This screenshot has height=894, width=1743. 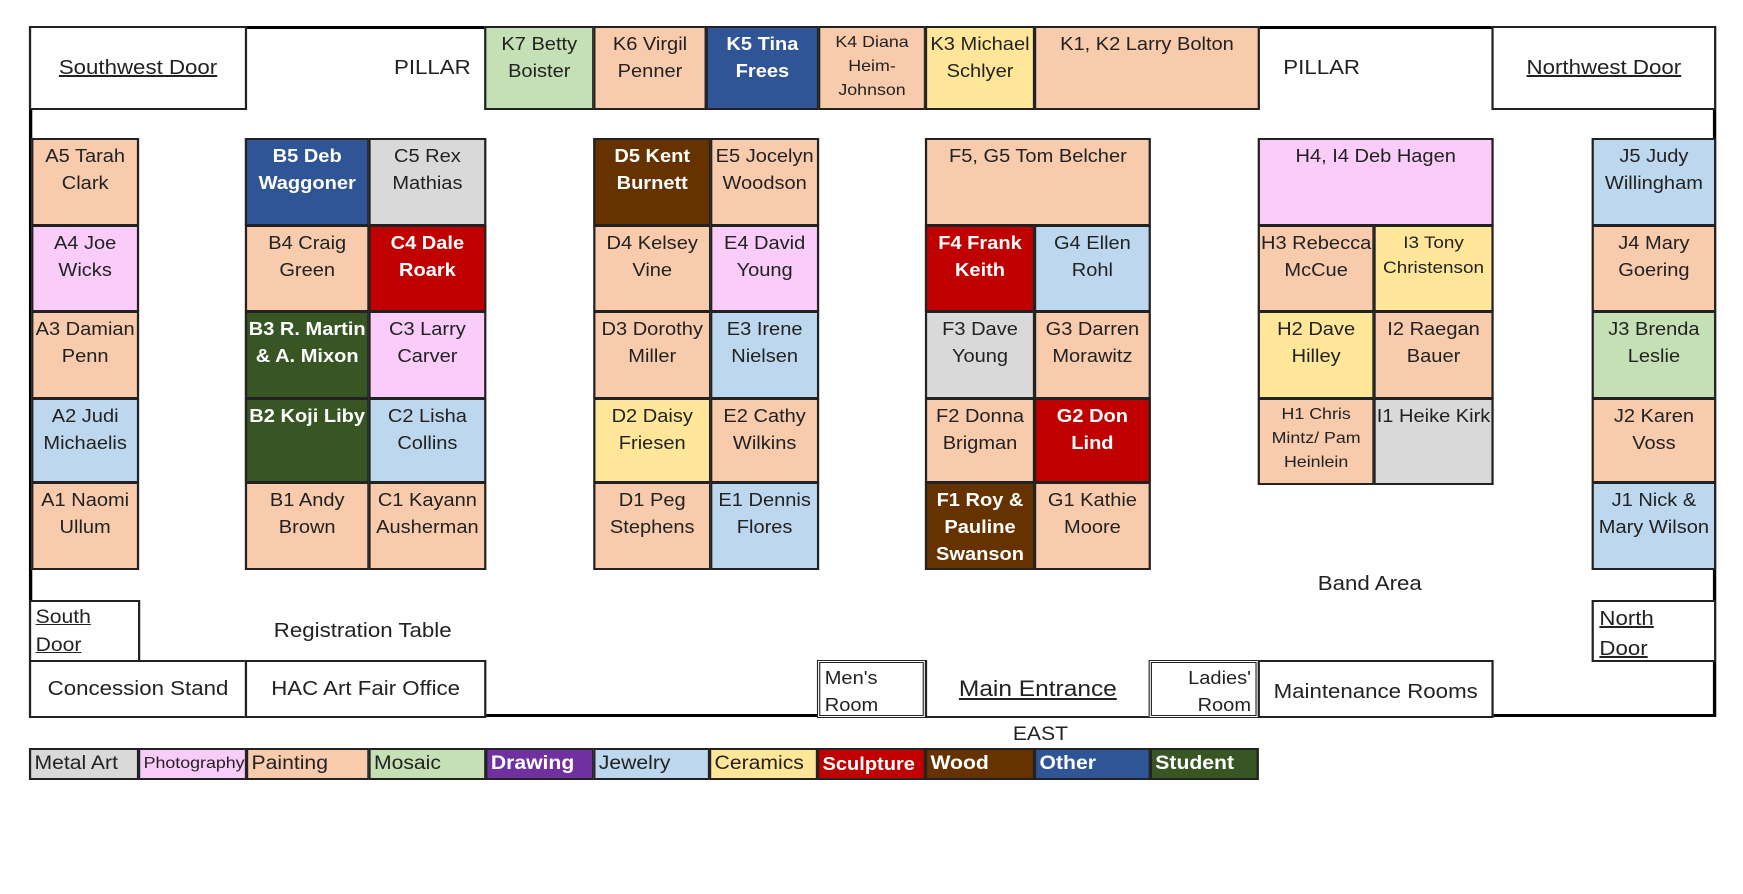 What do you see at coordinates (193, 764) in the screenshot?
I see `legend-photography: Photography` at bounding box center [193, 764].